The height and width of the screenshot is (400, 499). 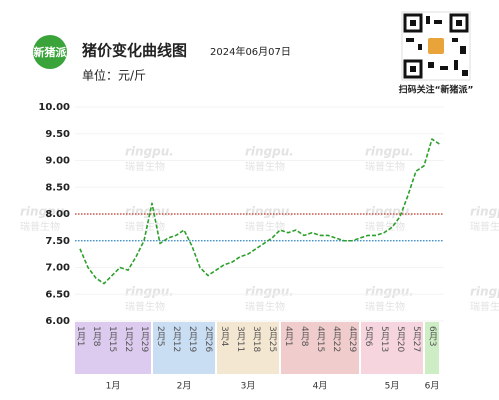 What do you see at coordinates (96, 336) in the screenshot?
I see `x-tick-label: 1月8` at bounding box center [96, 336].